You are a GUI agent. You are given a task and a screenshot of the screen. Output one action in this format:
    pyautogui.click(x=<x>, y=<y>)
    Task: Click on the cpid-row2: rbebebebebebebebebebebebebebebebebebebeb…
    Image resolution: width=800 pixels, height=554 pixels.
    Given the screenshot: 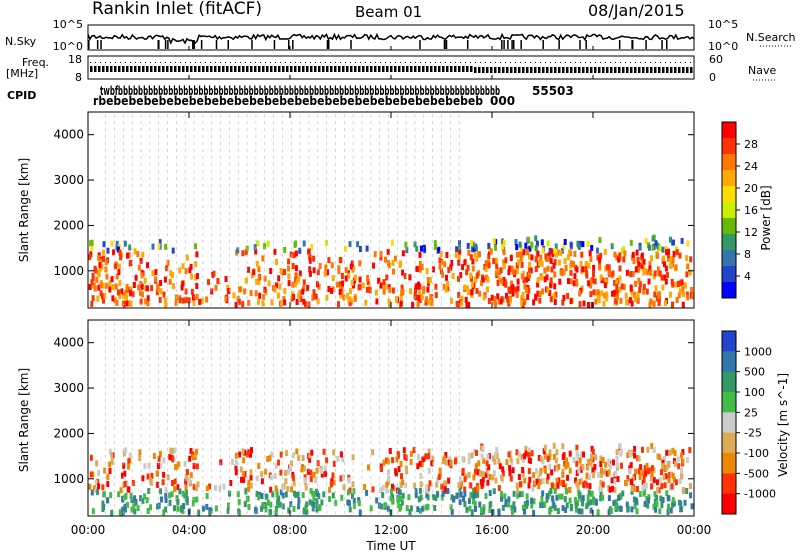 What is the action you would take?
    pyautogui.click(x=288, y=101)
    